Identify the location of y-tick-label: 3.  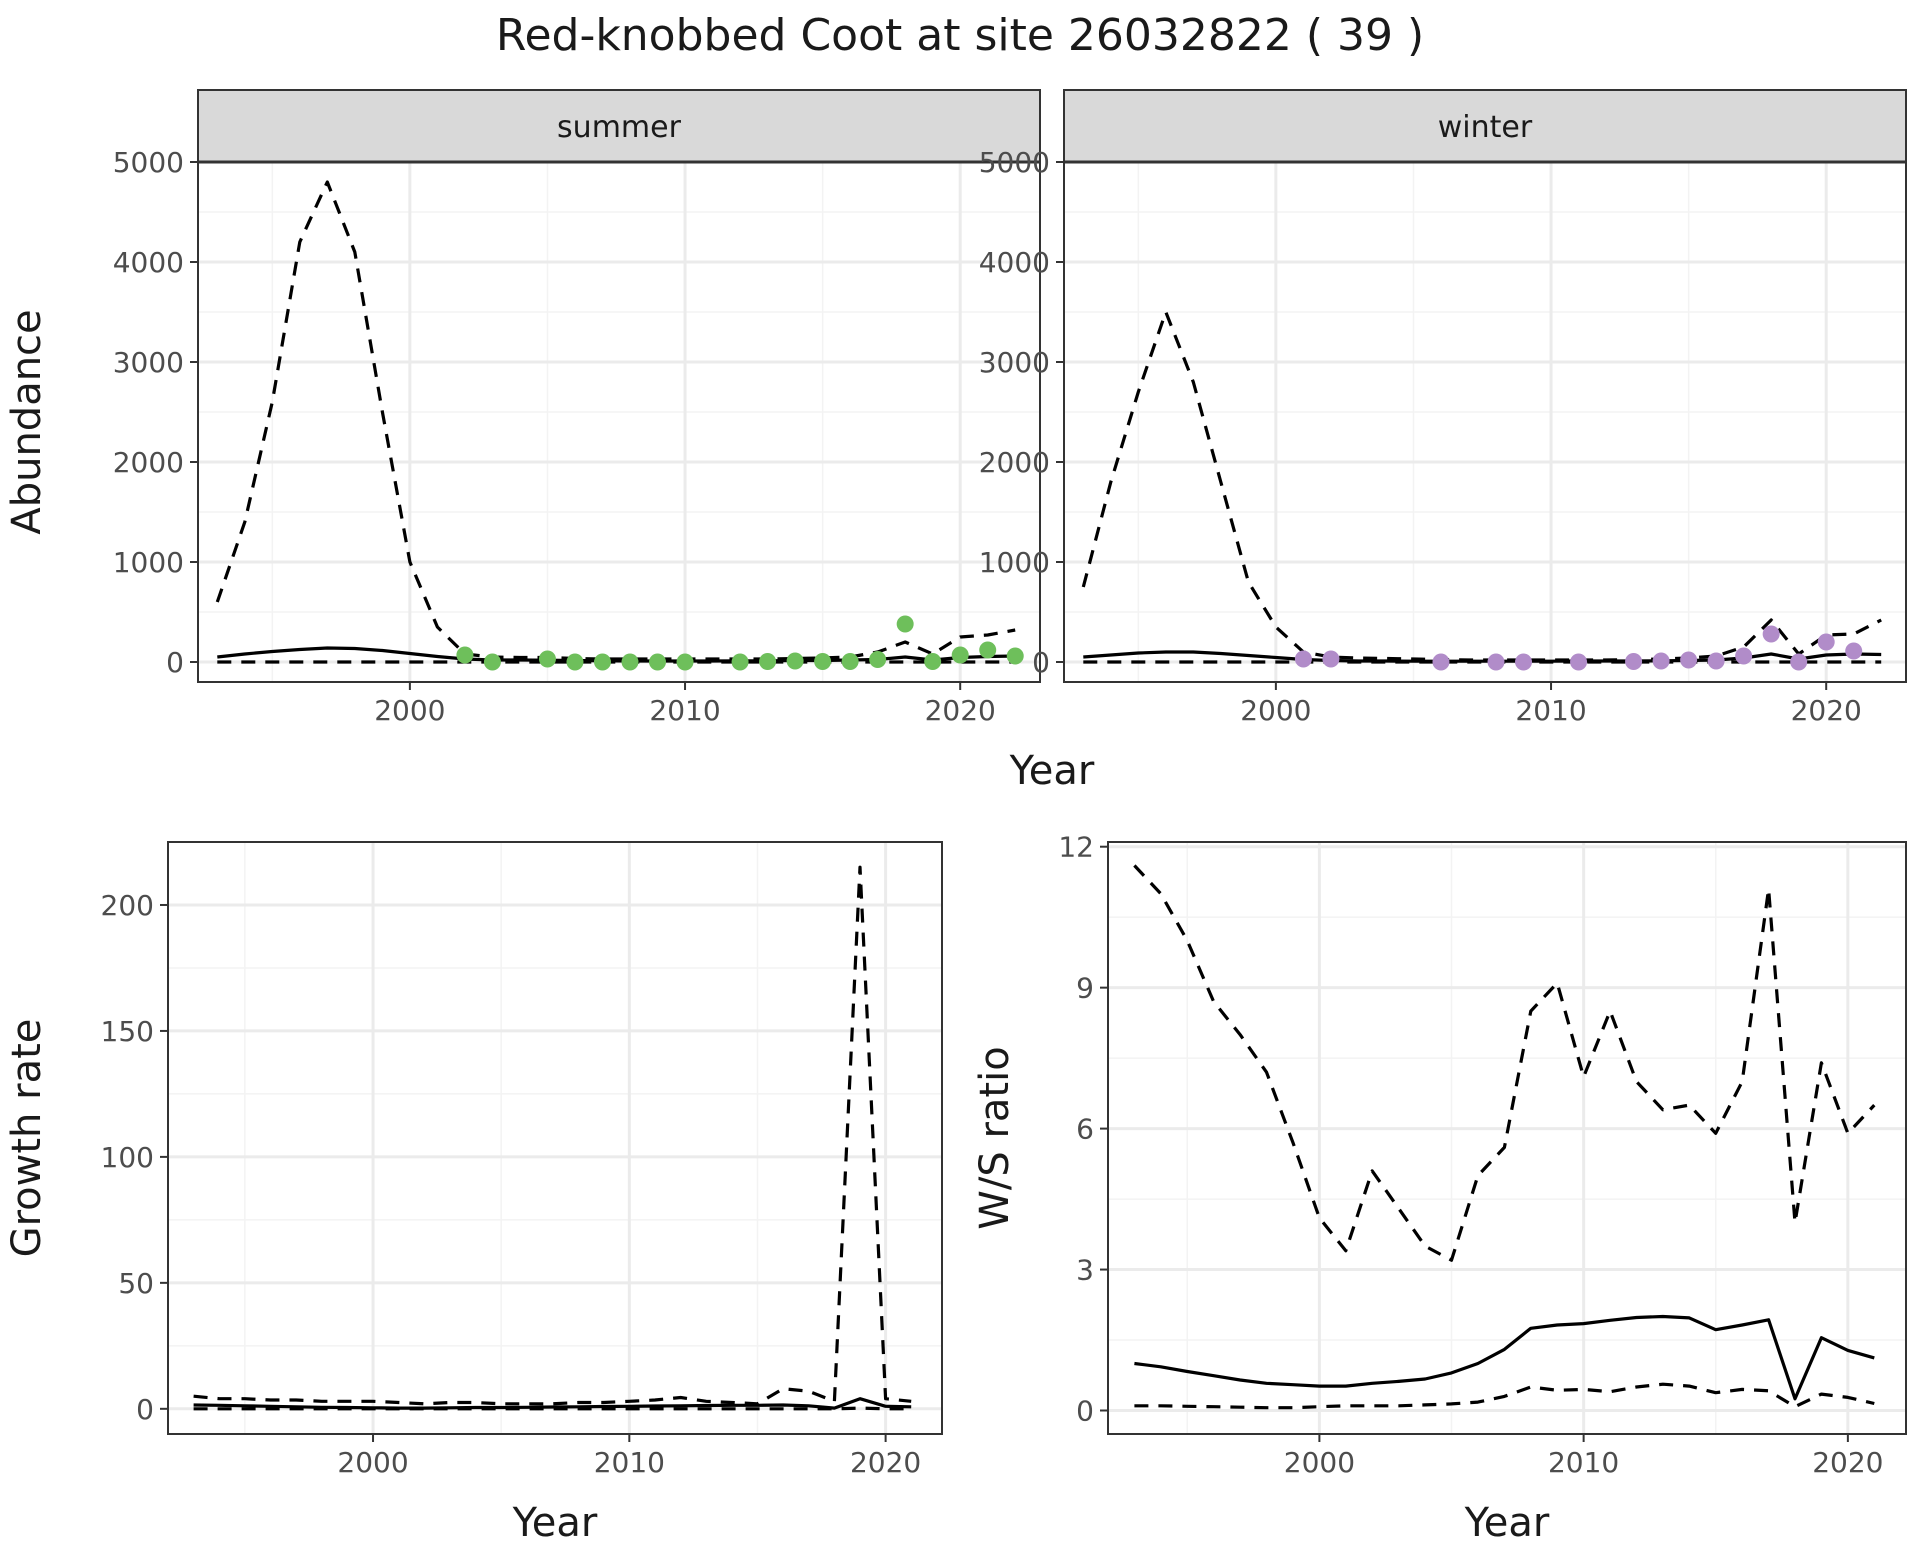
(1085, 1270).